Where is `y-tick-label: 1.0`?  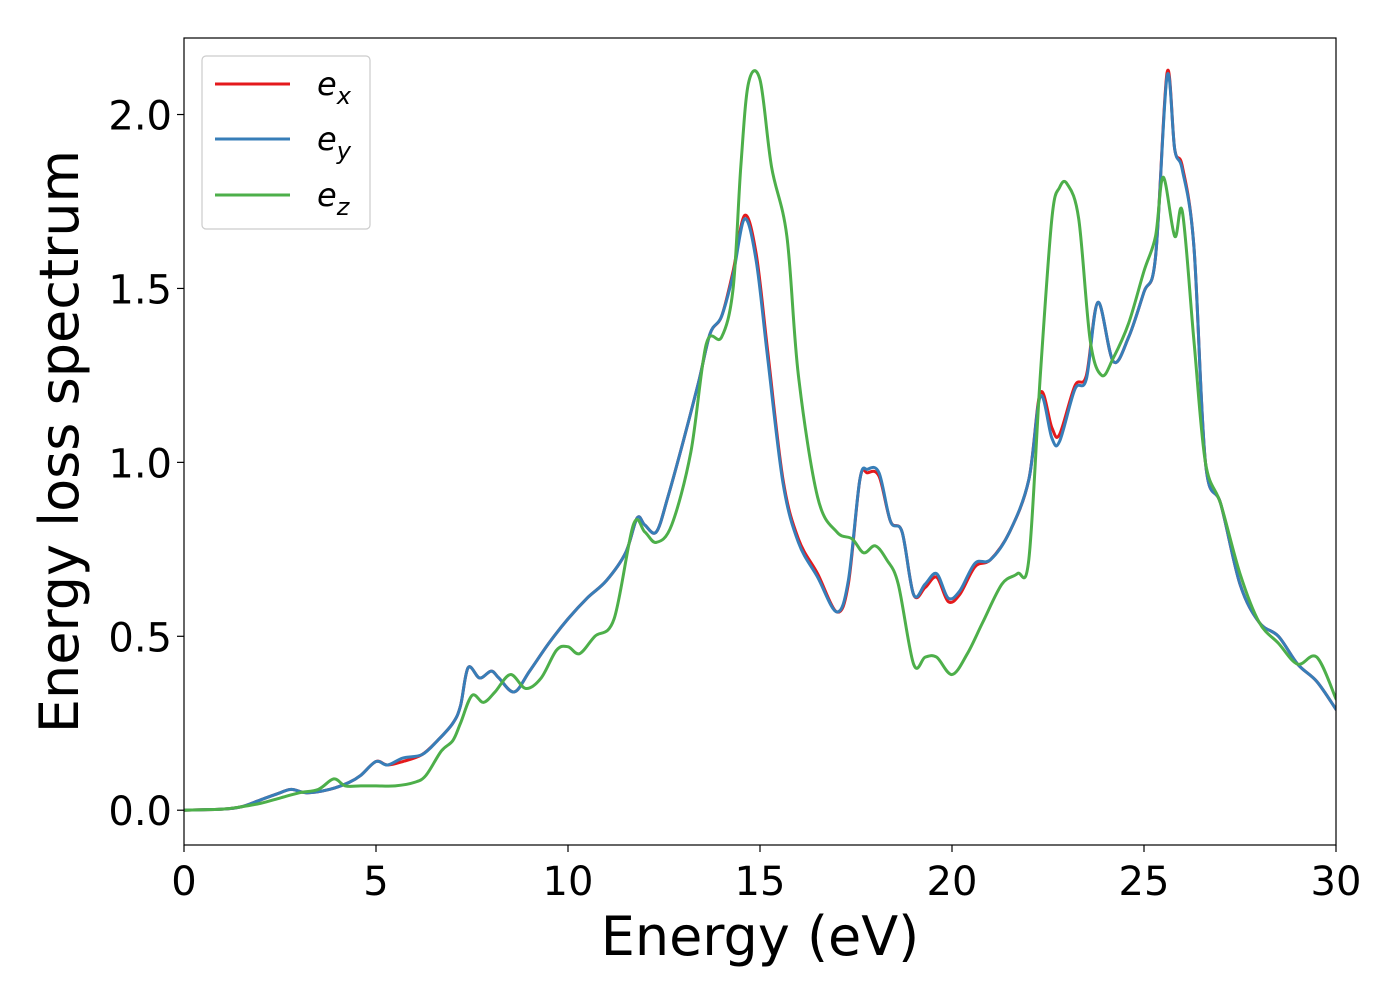
y-tick-label: 1.0 is located at coordinates (140, 464).